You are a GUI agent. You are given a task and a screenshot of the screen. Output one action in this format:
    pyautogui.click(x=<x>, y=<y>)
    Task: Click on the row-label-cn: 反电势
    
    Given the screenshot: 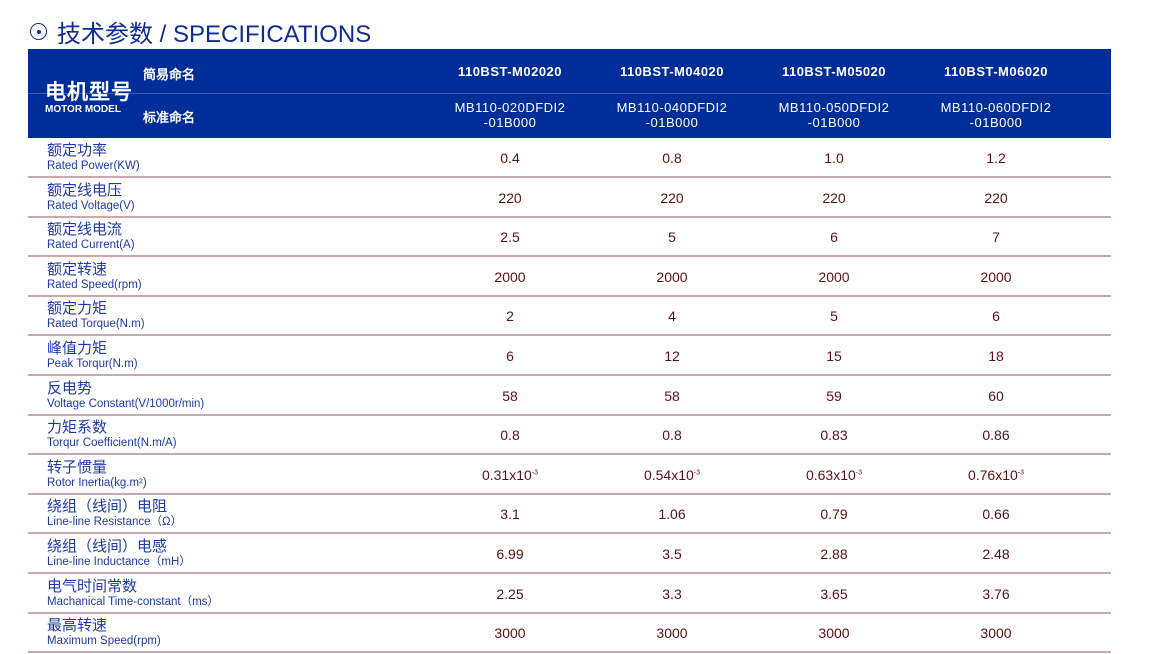 What is the action you would take?
    pyautogui.click(x=70, y=388)
    